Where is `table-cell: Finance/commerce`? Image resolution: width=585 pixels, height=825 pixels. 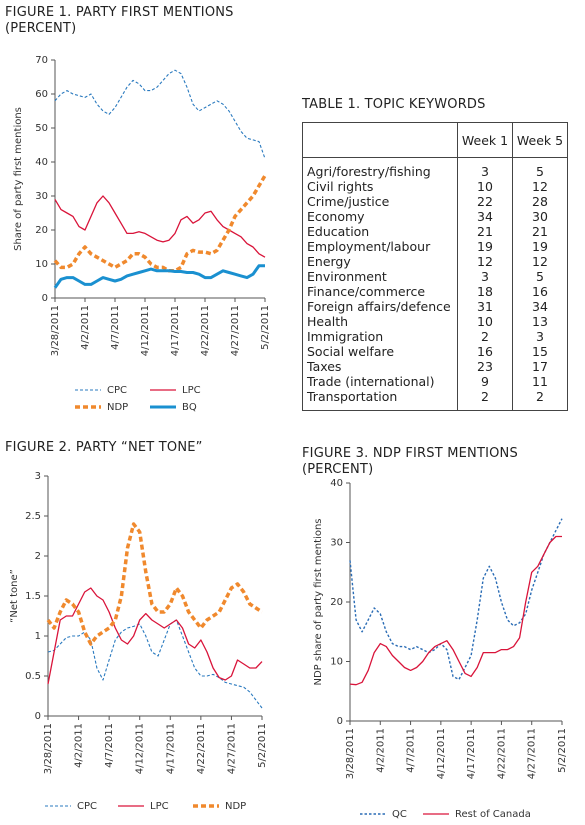 table-cell: Finance/commerce is located at coordinates (366, 291).